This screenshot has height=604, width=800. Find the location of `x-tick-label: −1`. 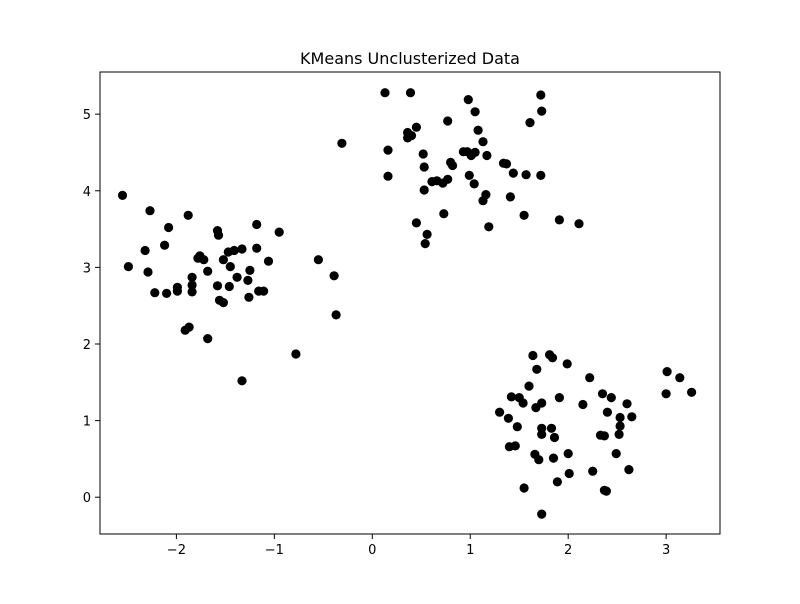

x-tick-label: −1 is located at coordinates (274, 550).